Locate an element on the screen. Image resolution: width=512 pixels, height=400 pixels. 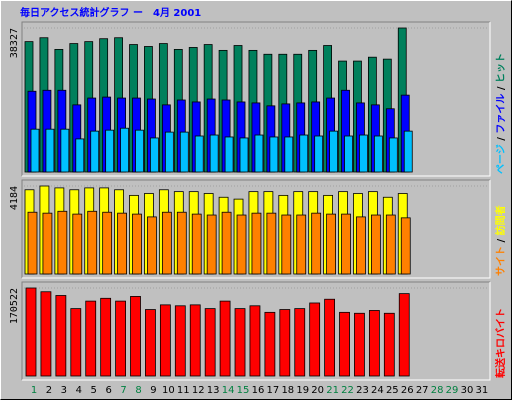
x-tick-label: 30 is located at coordinates (467, 390).